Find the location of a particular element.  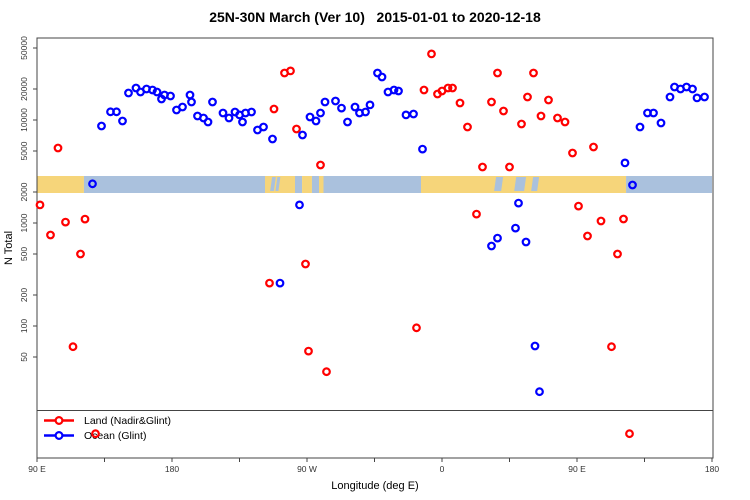

y-tick-label: 500 is located at coordinates (24, 254).